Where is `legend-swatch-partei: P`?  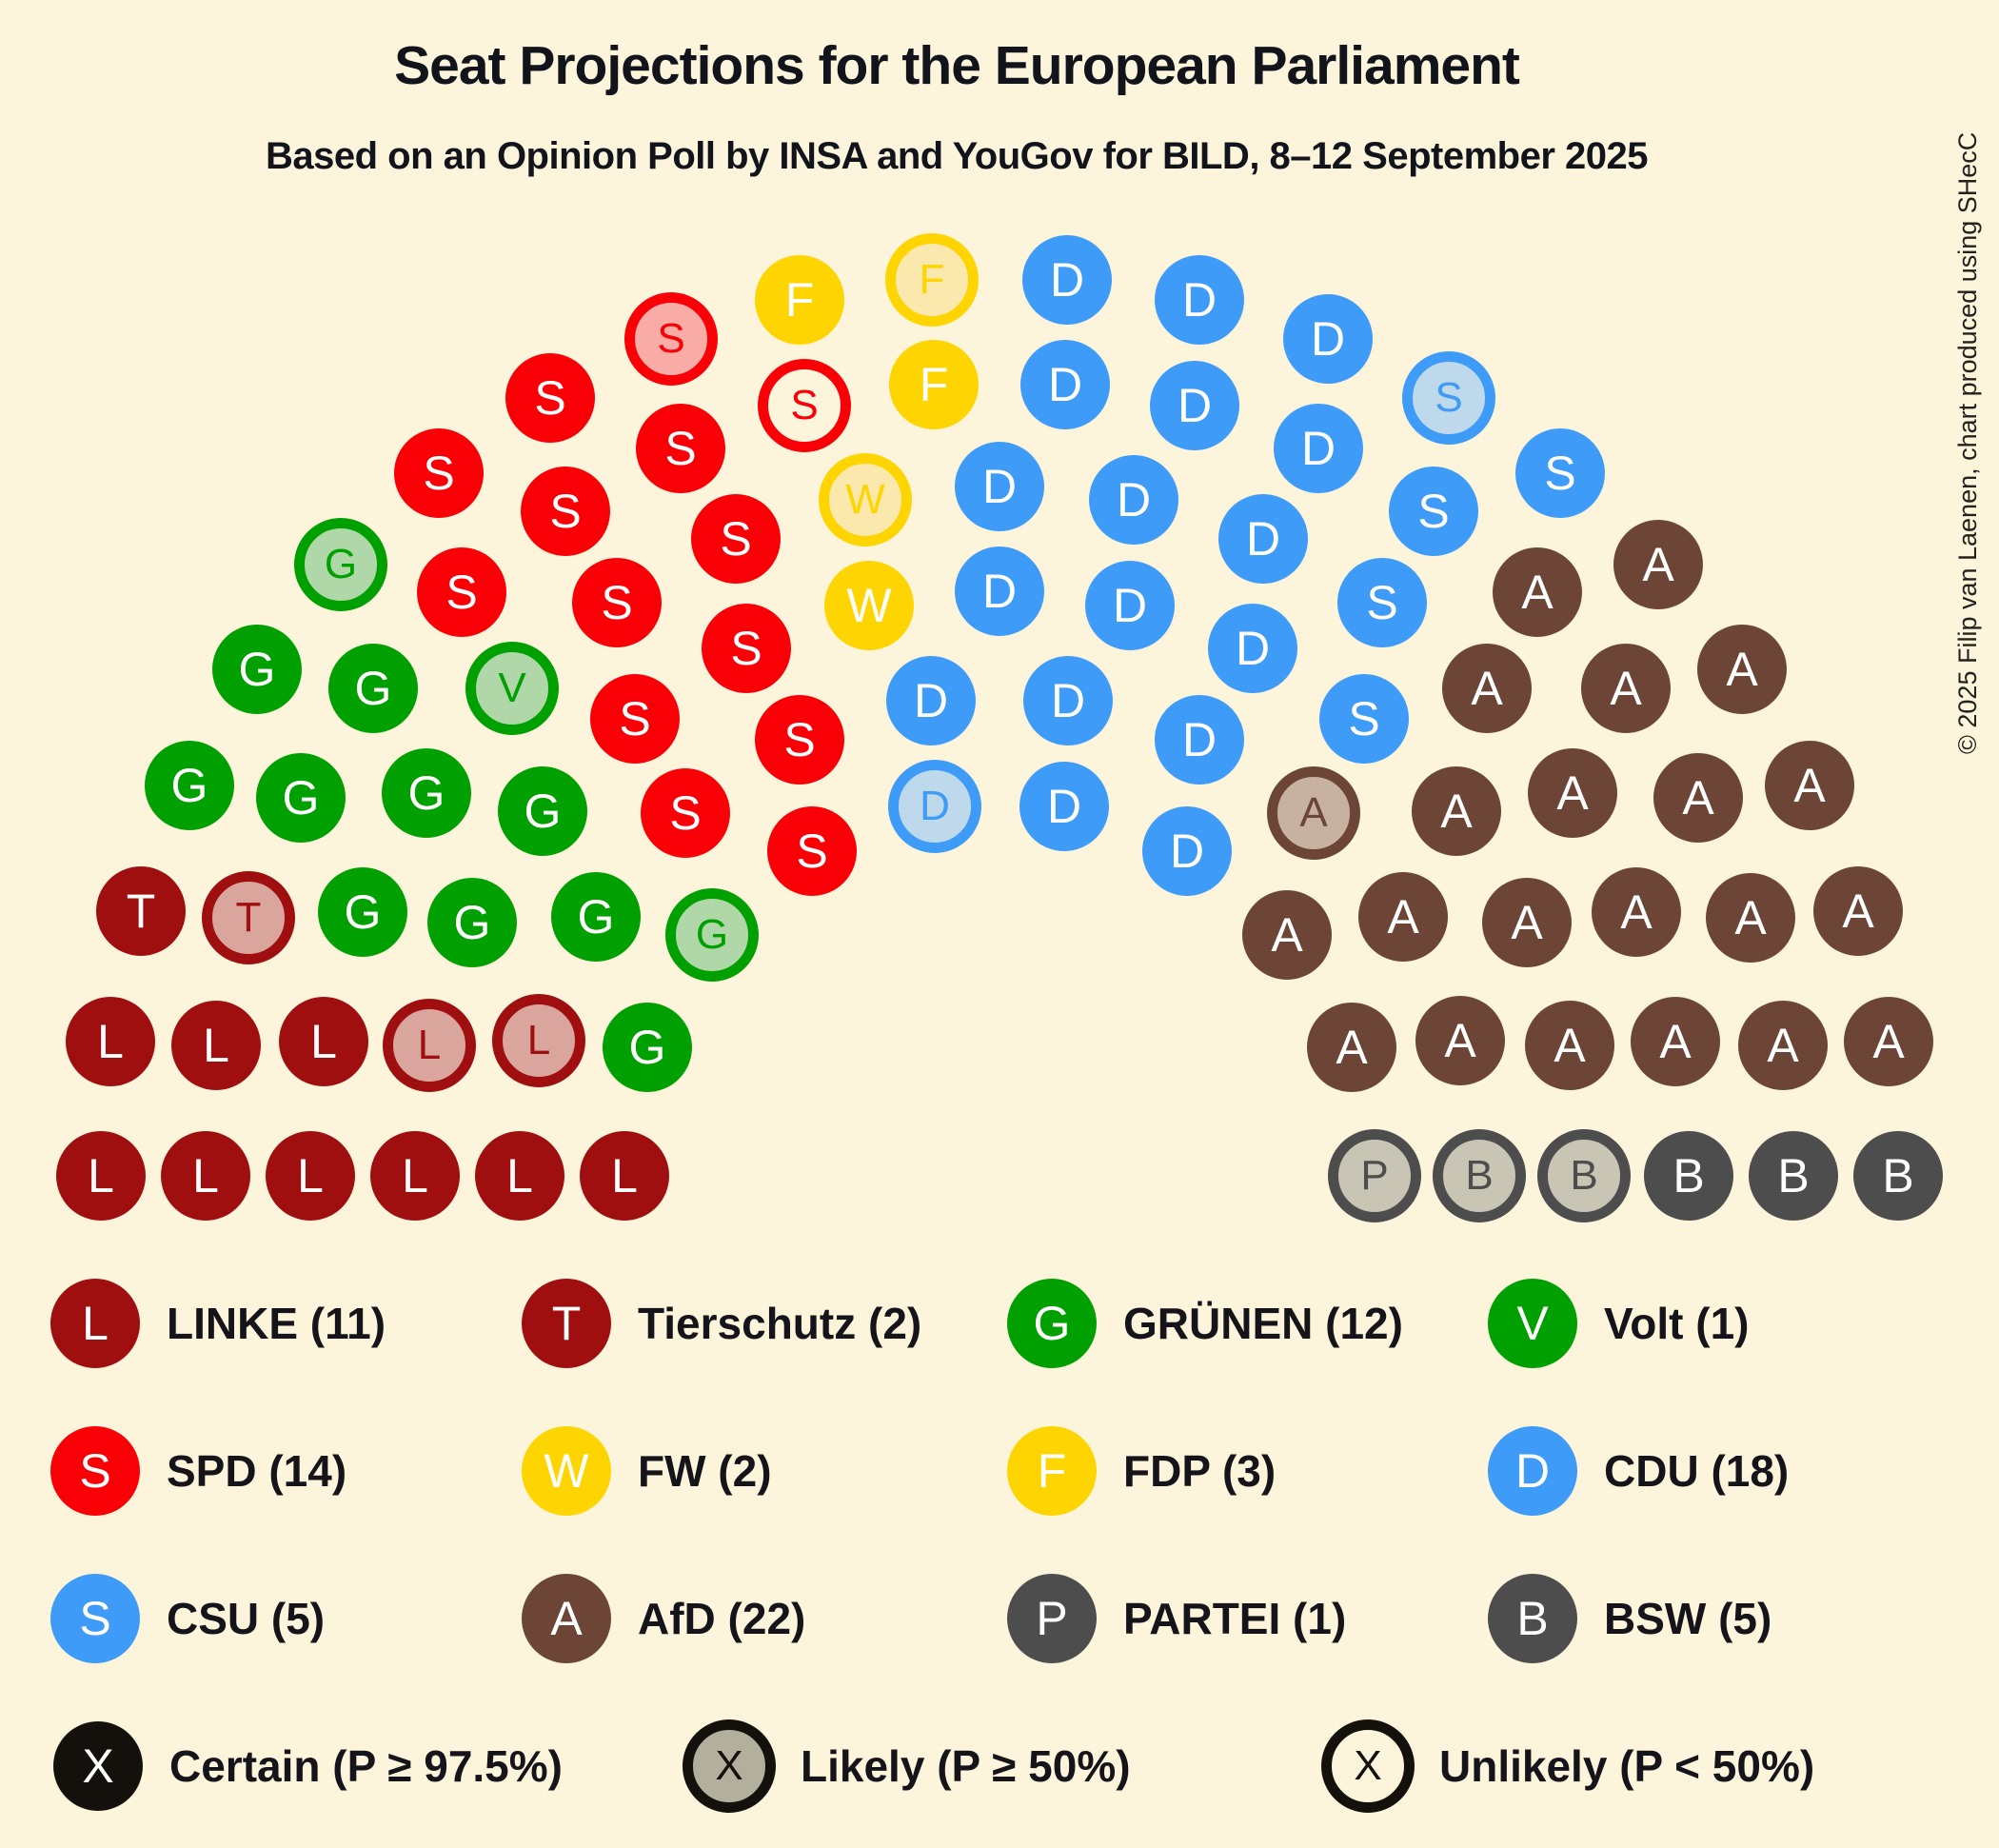
legend-swatch-partei: P is located at coordinates (1052, 1618).